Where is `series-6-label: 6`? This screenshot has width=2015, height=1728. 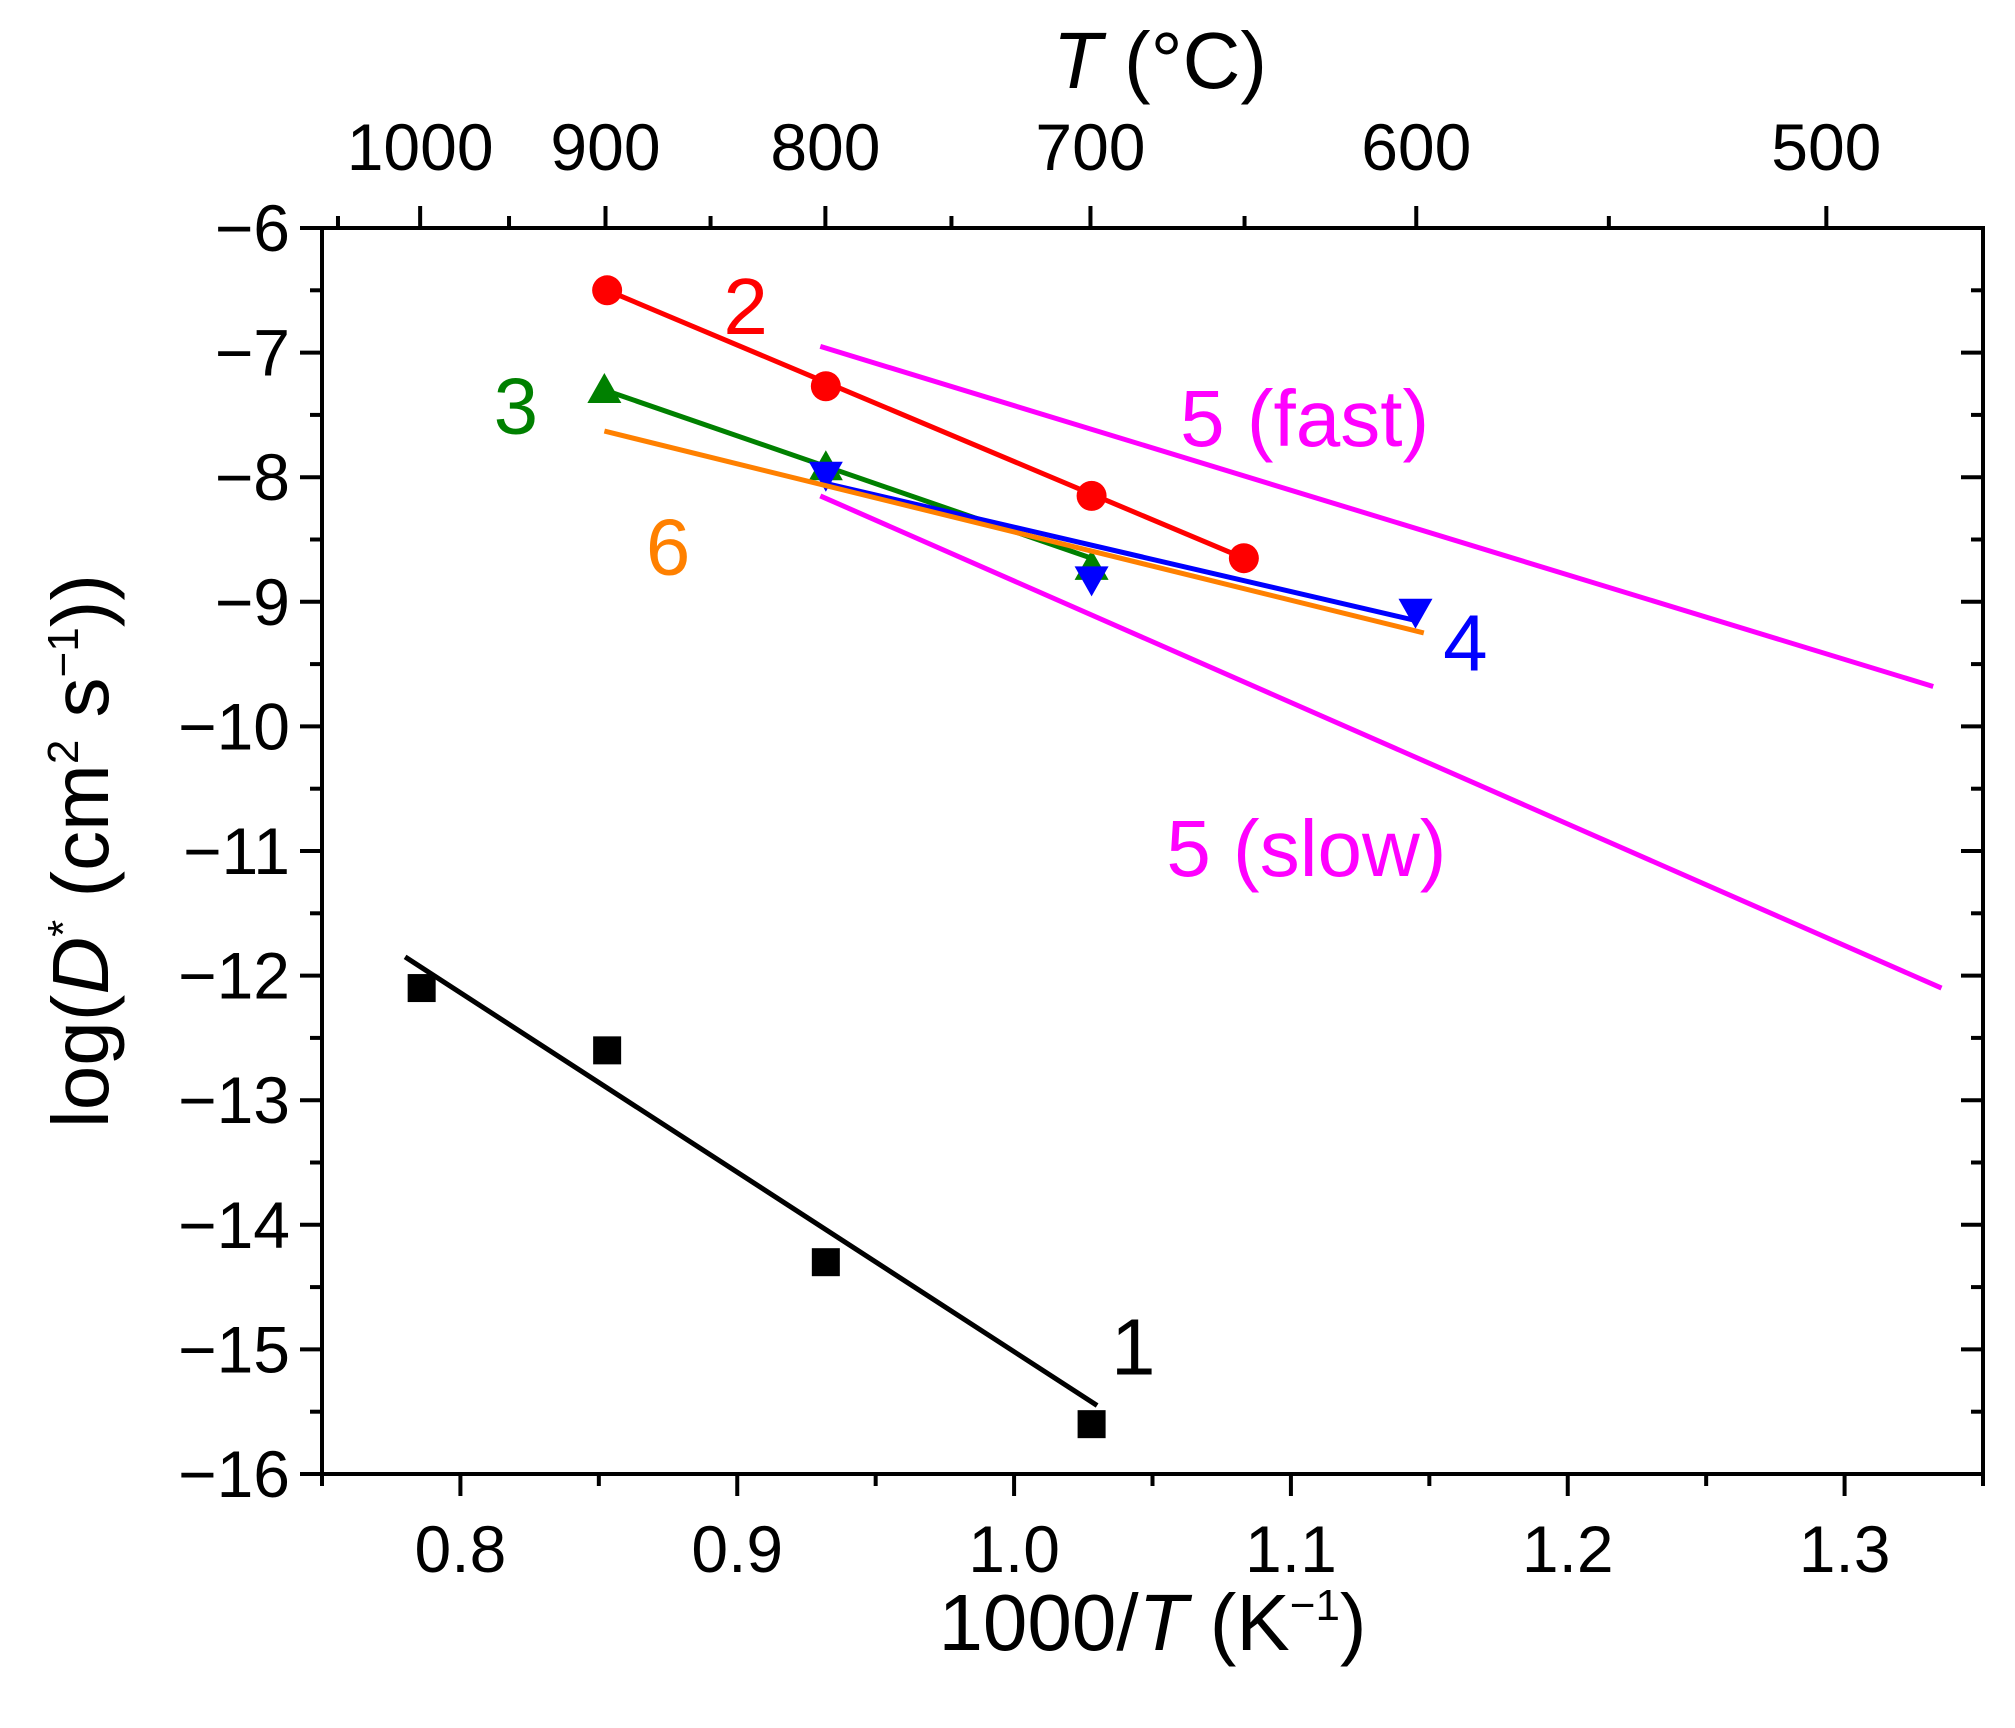 series-6-label: 6 is located at coordinates (668, 546).